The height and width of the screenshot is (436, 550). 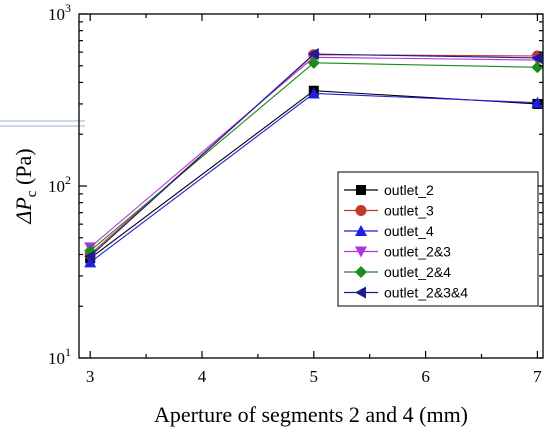 I want to click on legend-item: outlet_2&3&4, so click(x=406, y=293).